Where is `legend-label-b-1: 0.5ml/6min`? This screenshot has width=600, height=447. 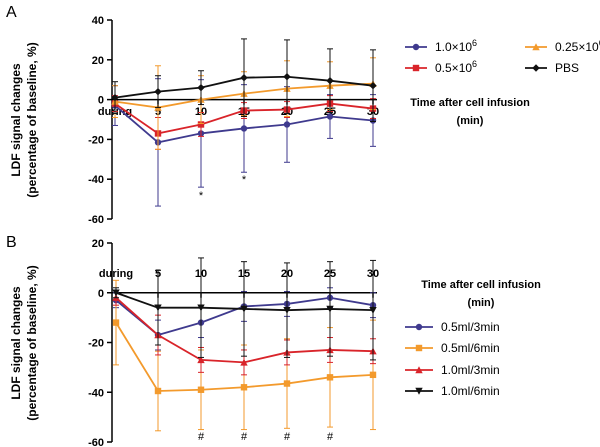
legend-label-b-1: 0.5ml/6min is located at coordinates (470, 348).